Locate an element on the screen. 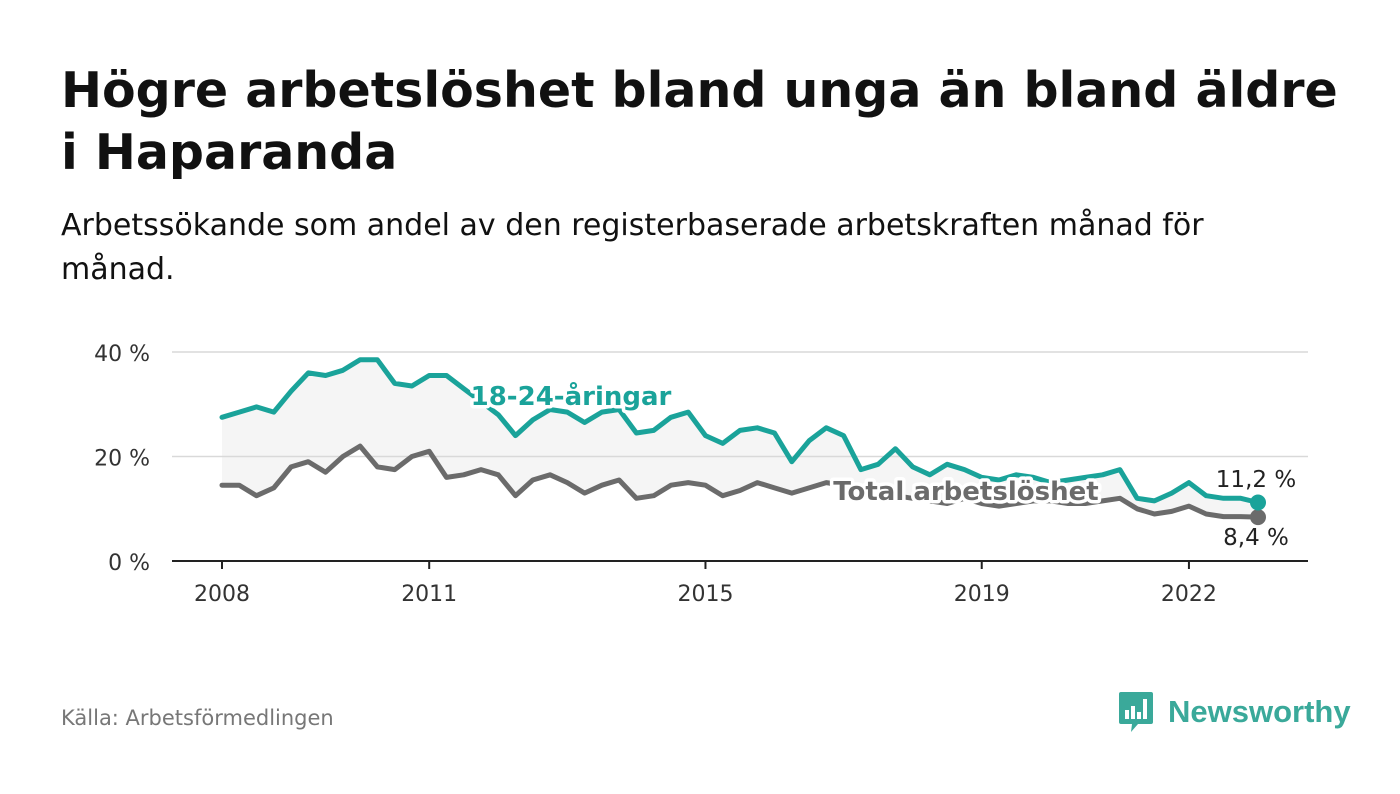 This screenshot has width=1400, height=794. range-band-layer is located at coordinates (740, 438).